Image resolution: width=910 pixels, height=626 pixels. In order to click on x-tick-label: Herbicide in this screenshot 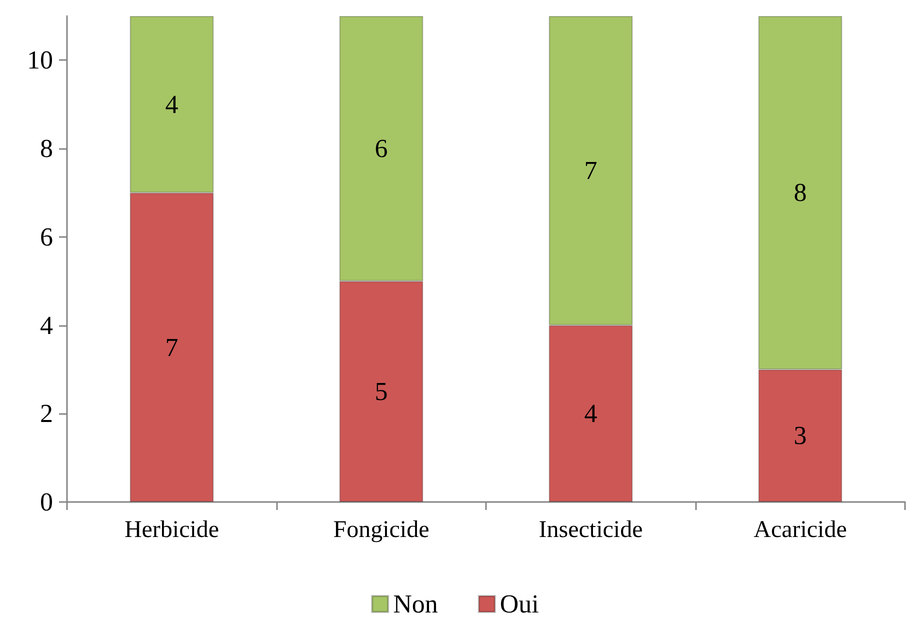, I will do `click(172, 530)`.